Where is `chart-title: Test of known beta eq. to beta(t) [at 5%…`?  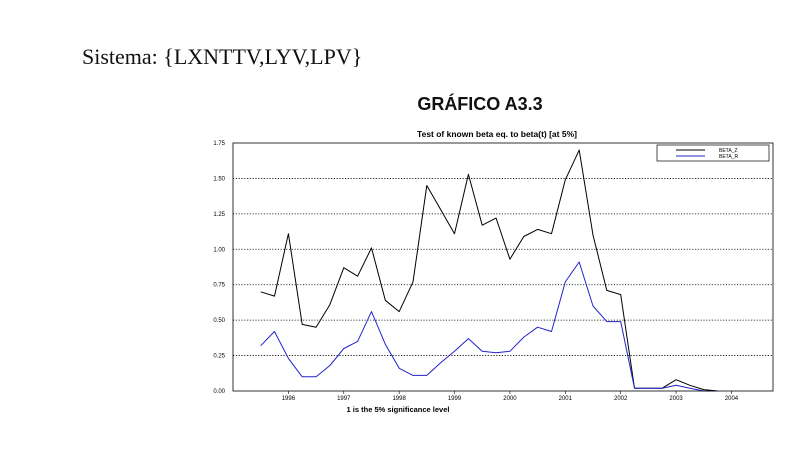
chart-title: Test of known beta eq. to beta(t) [at 5%… is located at coordinates (497, 134).